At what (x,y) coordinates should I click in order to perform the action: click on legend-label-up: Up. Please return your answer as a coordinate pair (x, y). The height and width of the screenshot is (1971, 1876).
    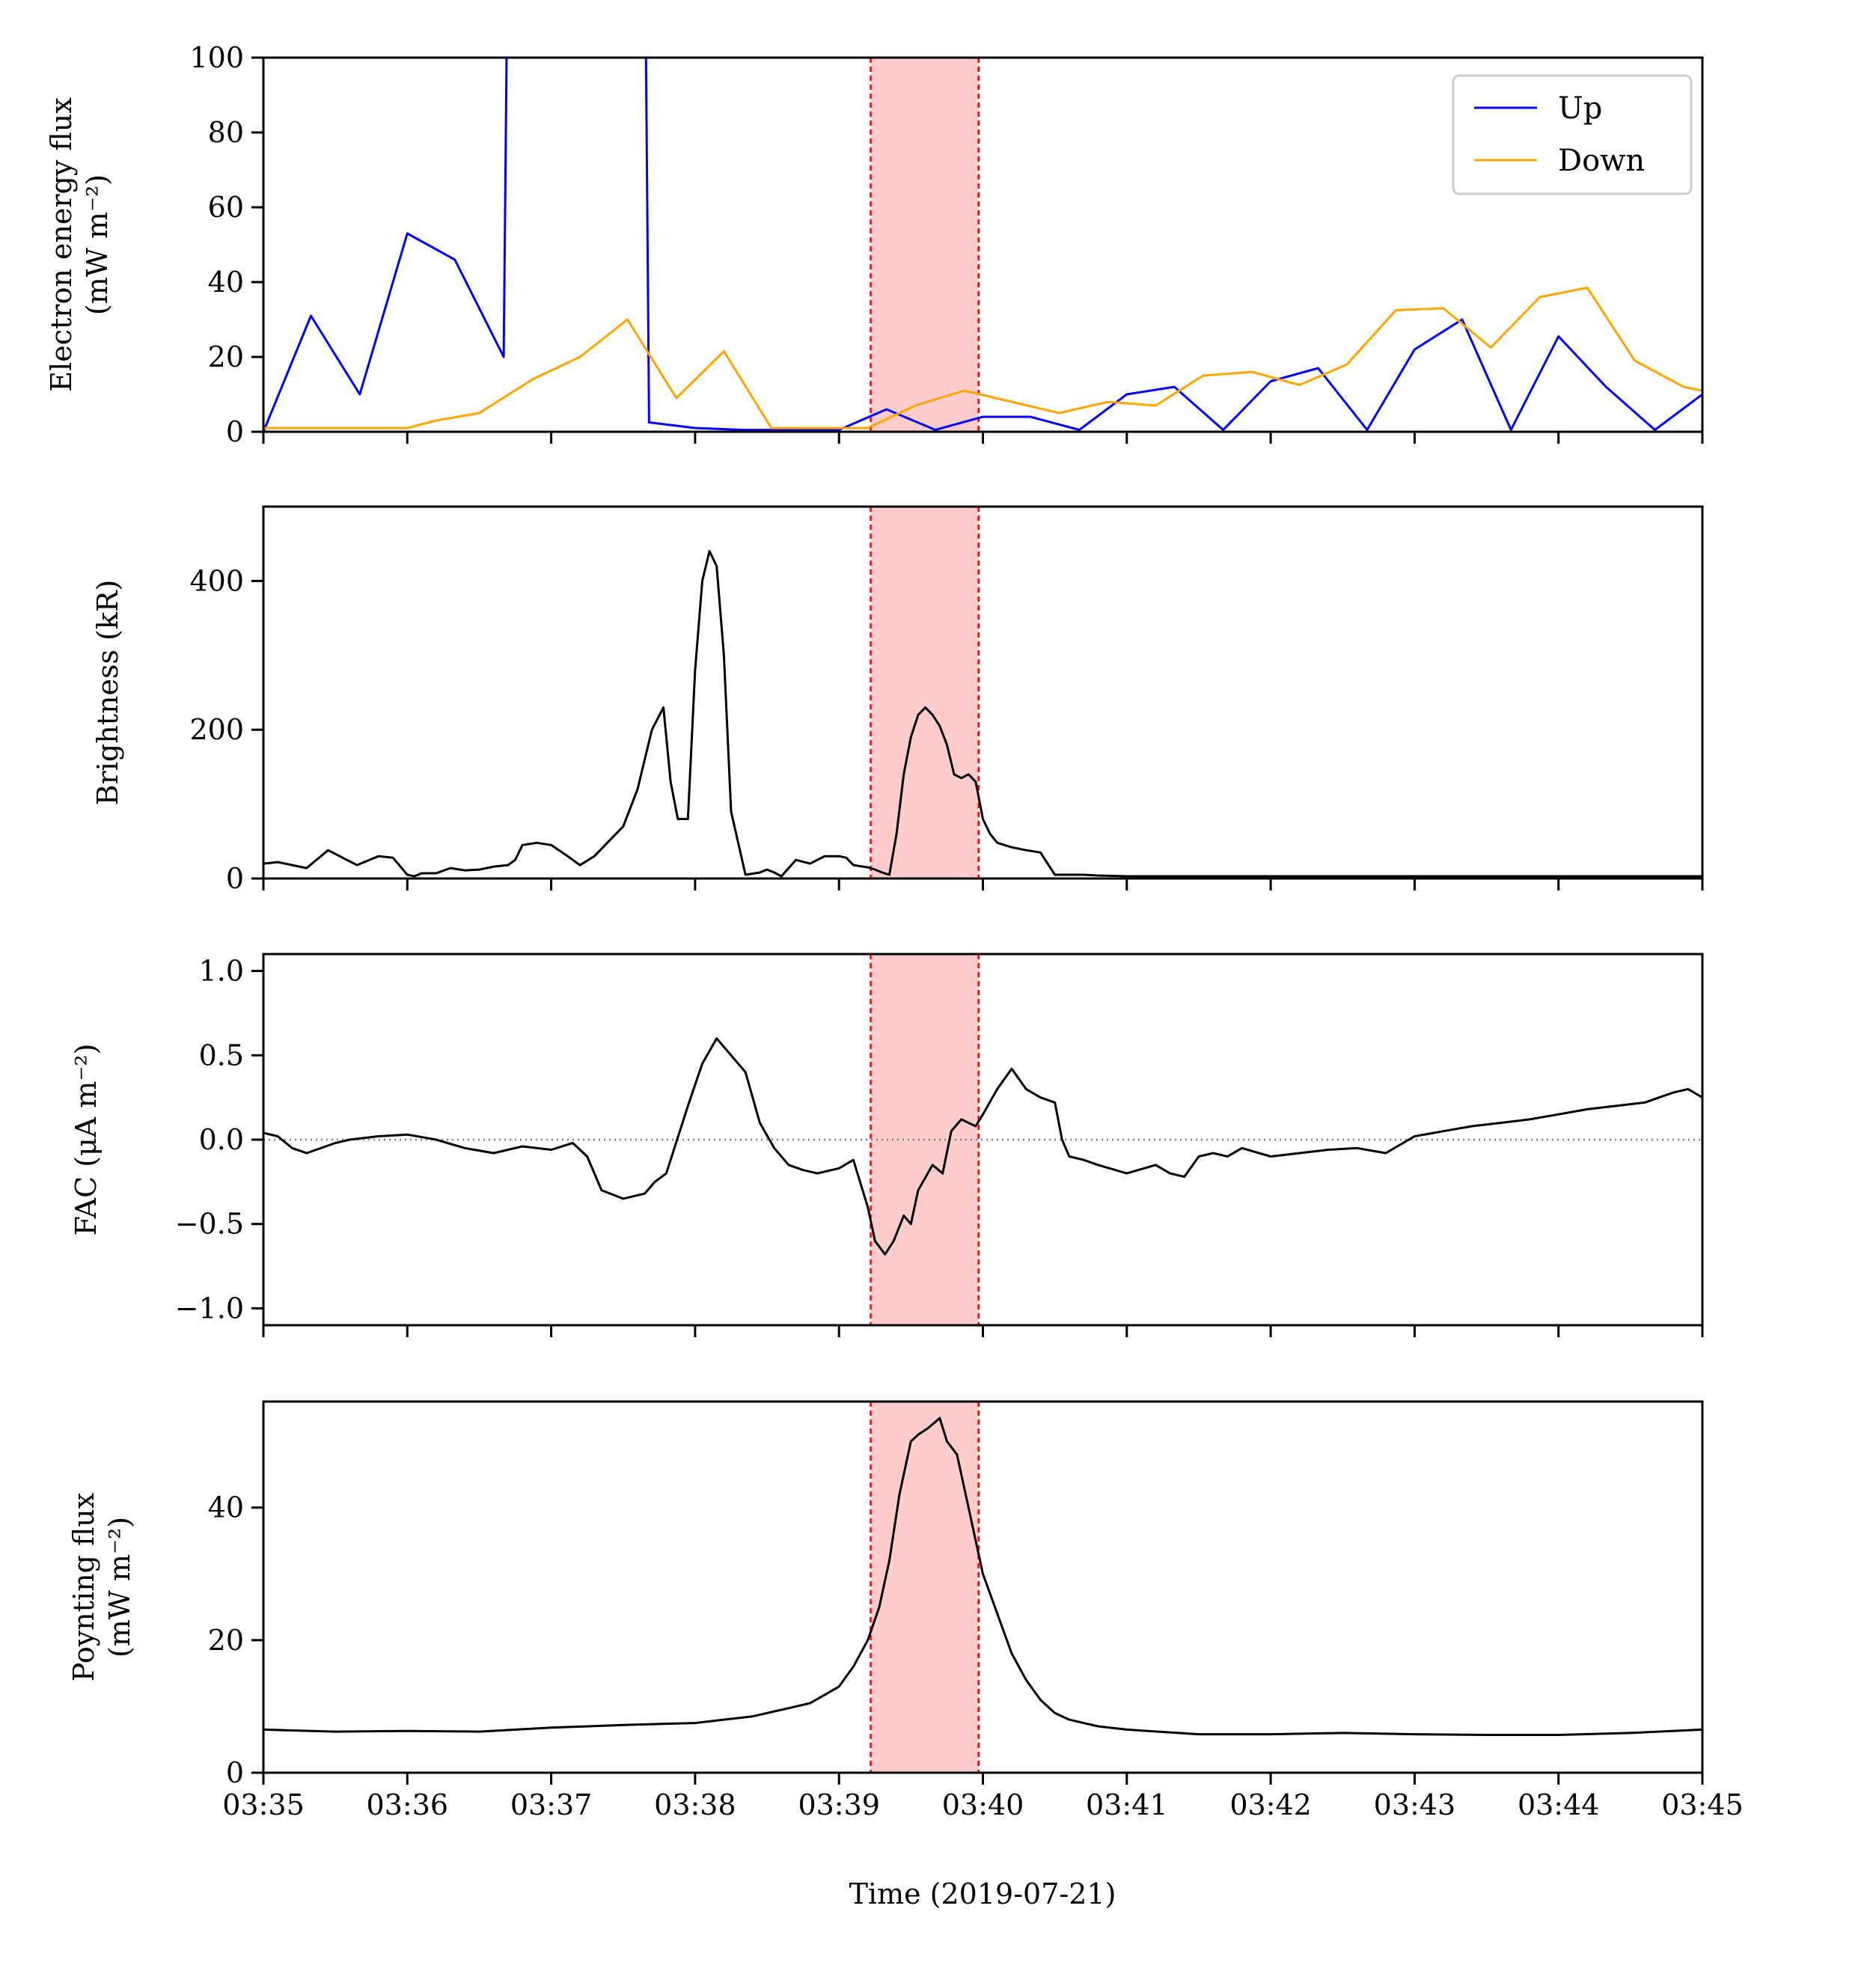
    Looking at the image, I should click on (1580, 109).